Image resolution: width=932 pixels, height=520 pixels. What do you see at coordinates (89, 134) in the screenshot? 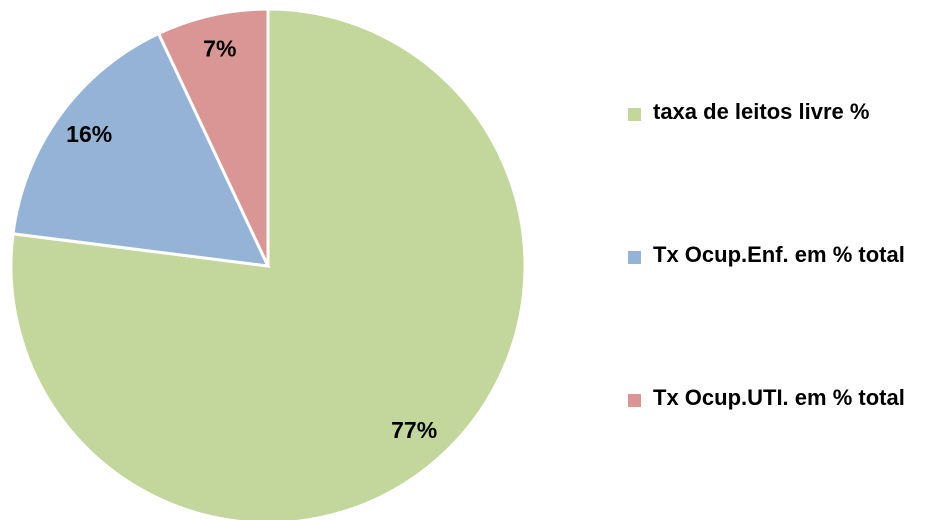
I see `data-label: 16%` at bounding box center [89, 134].